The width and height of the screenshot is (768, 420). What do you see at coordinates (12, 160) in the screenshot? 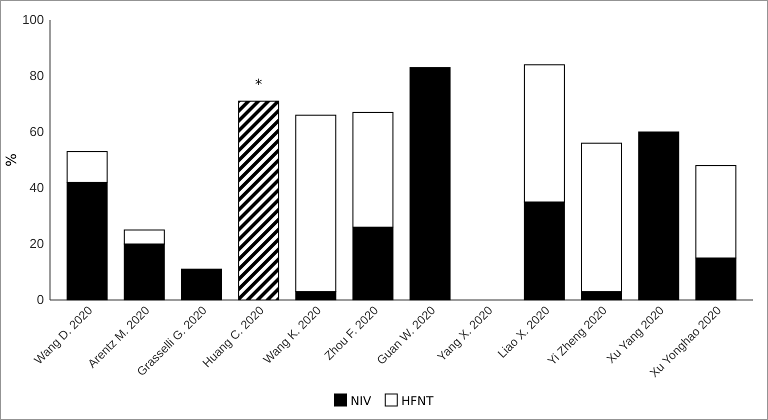
I see `y-axis-title: %` at bounding box center [12, 160].